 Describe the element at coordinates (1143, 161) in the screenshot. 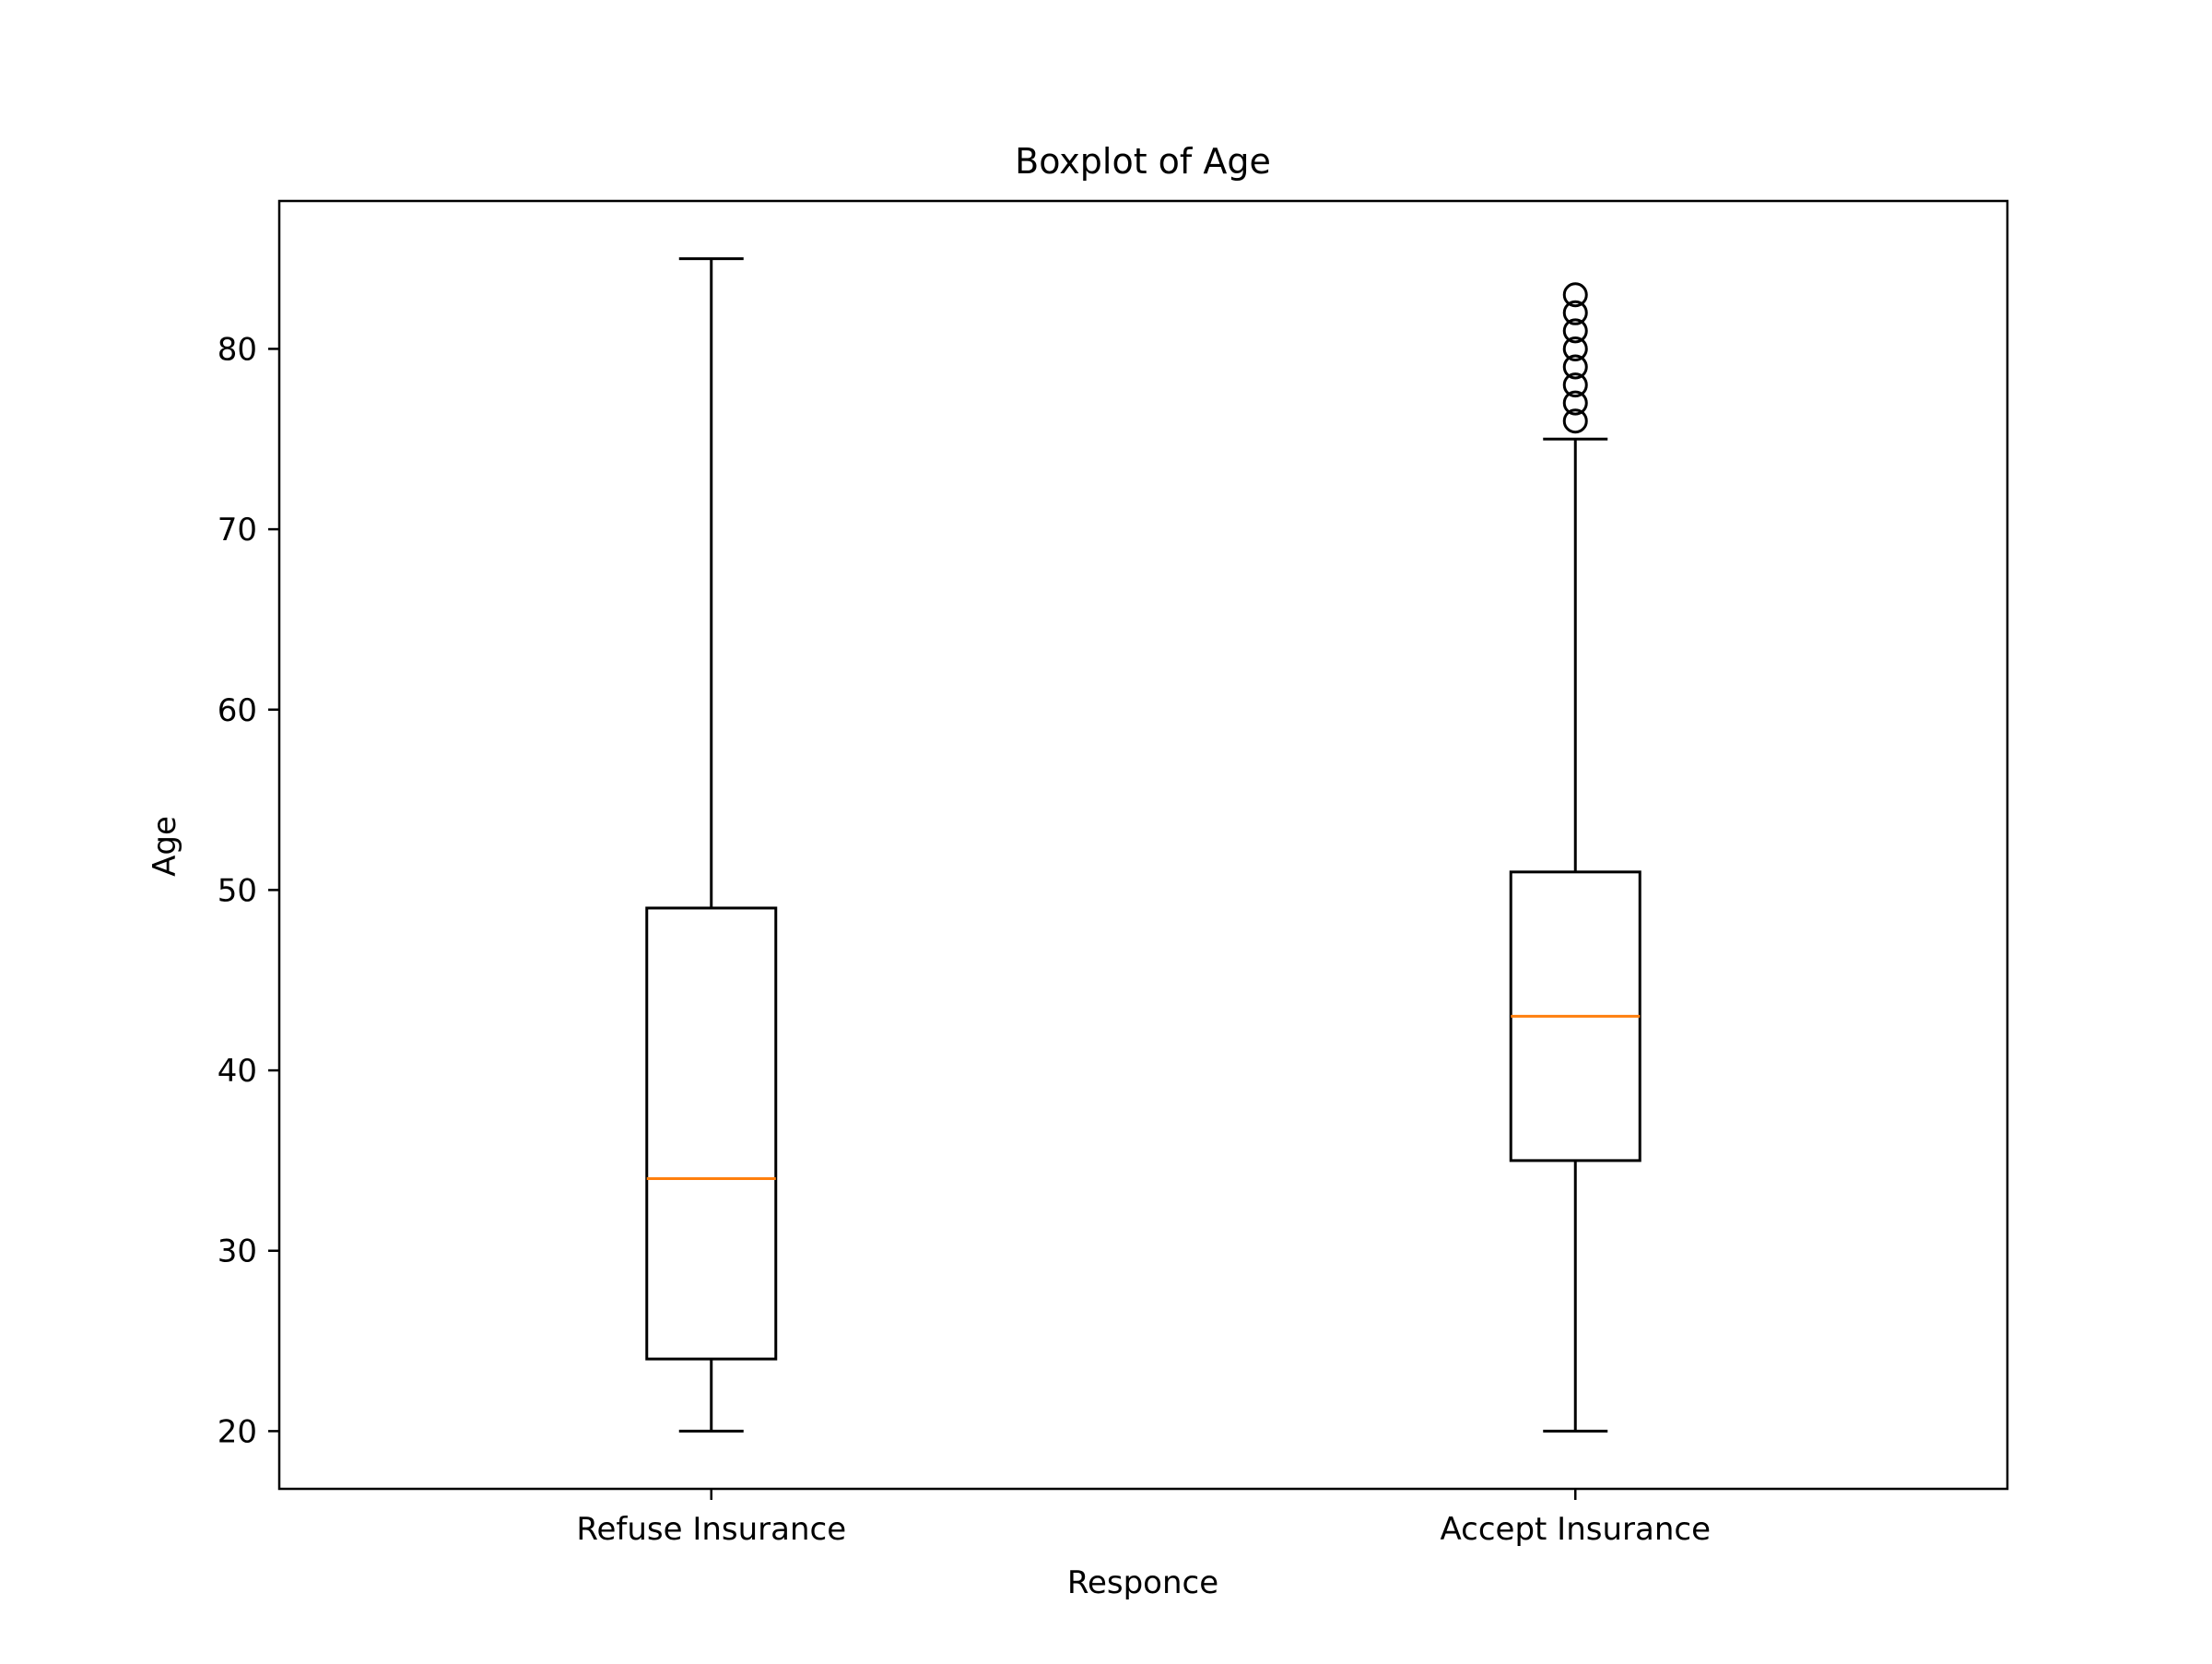

I see `chart-title: Boxplot of Age` at that location.